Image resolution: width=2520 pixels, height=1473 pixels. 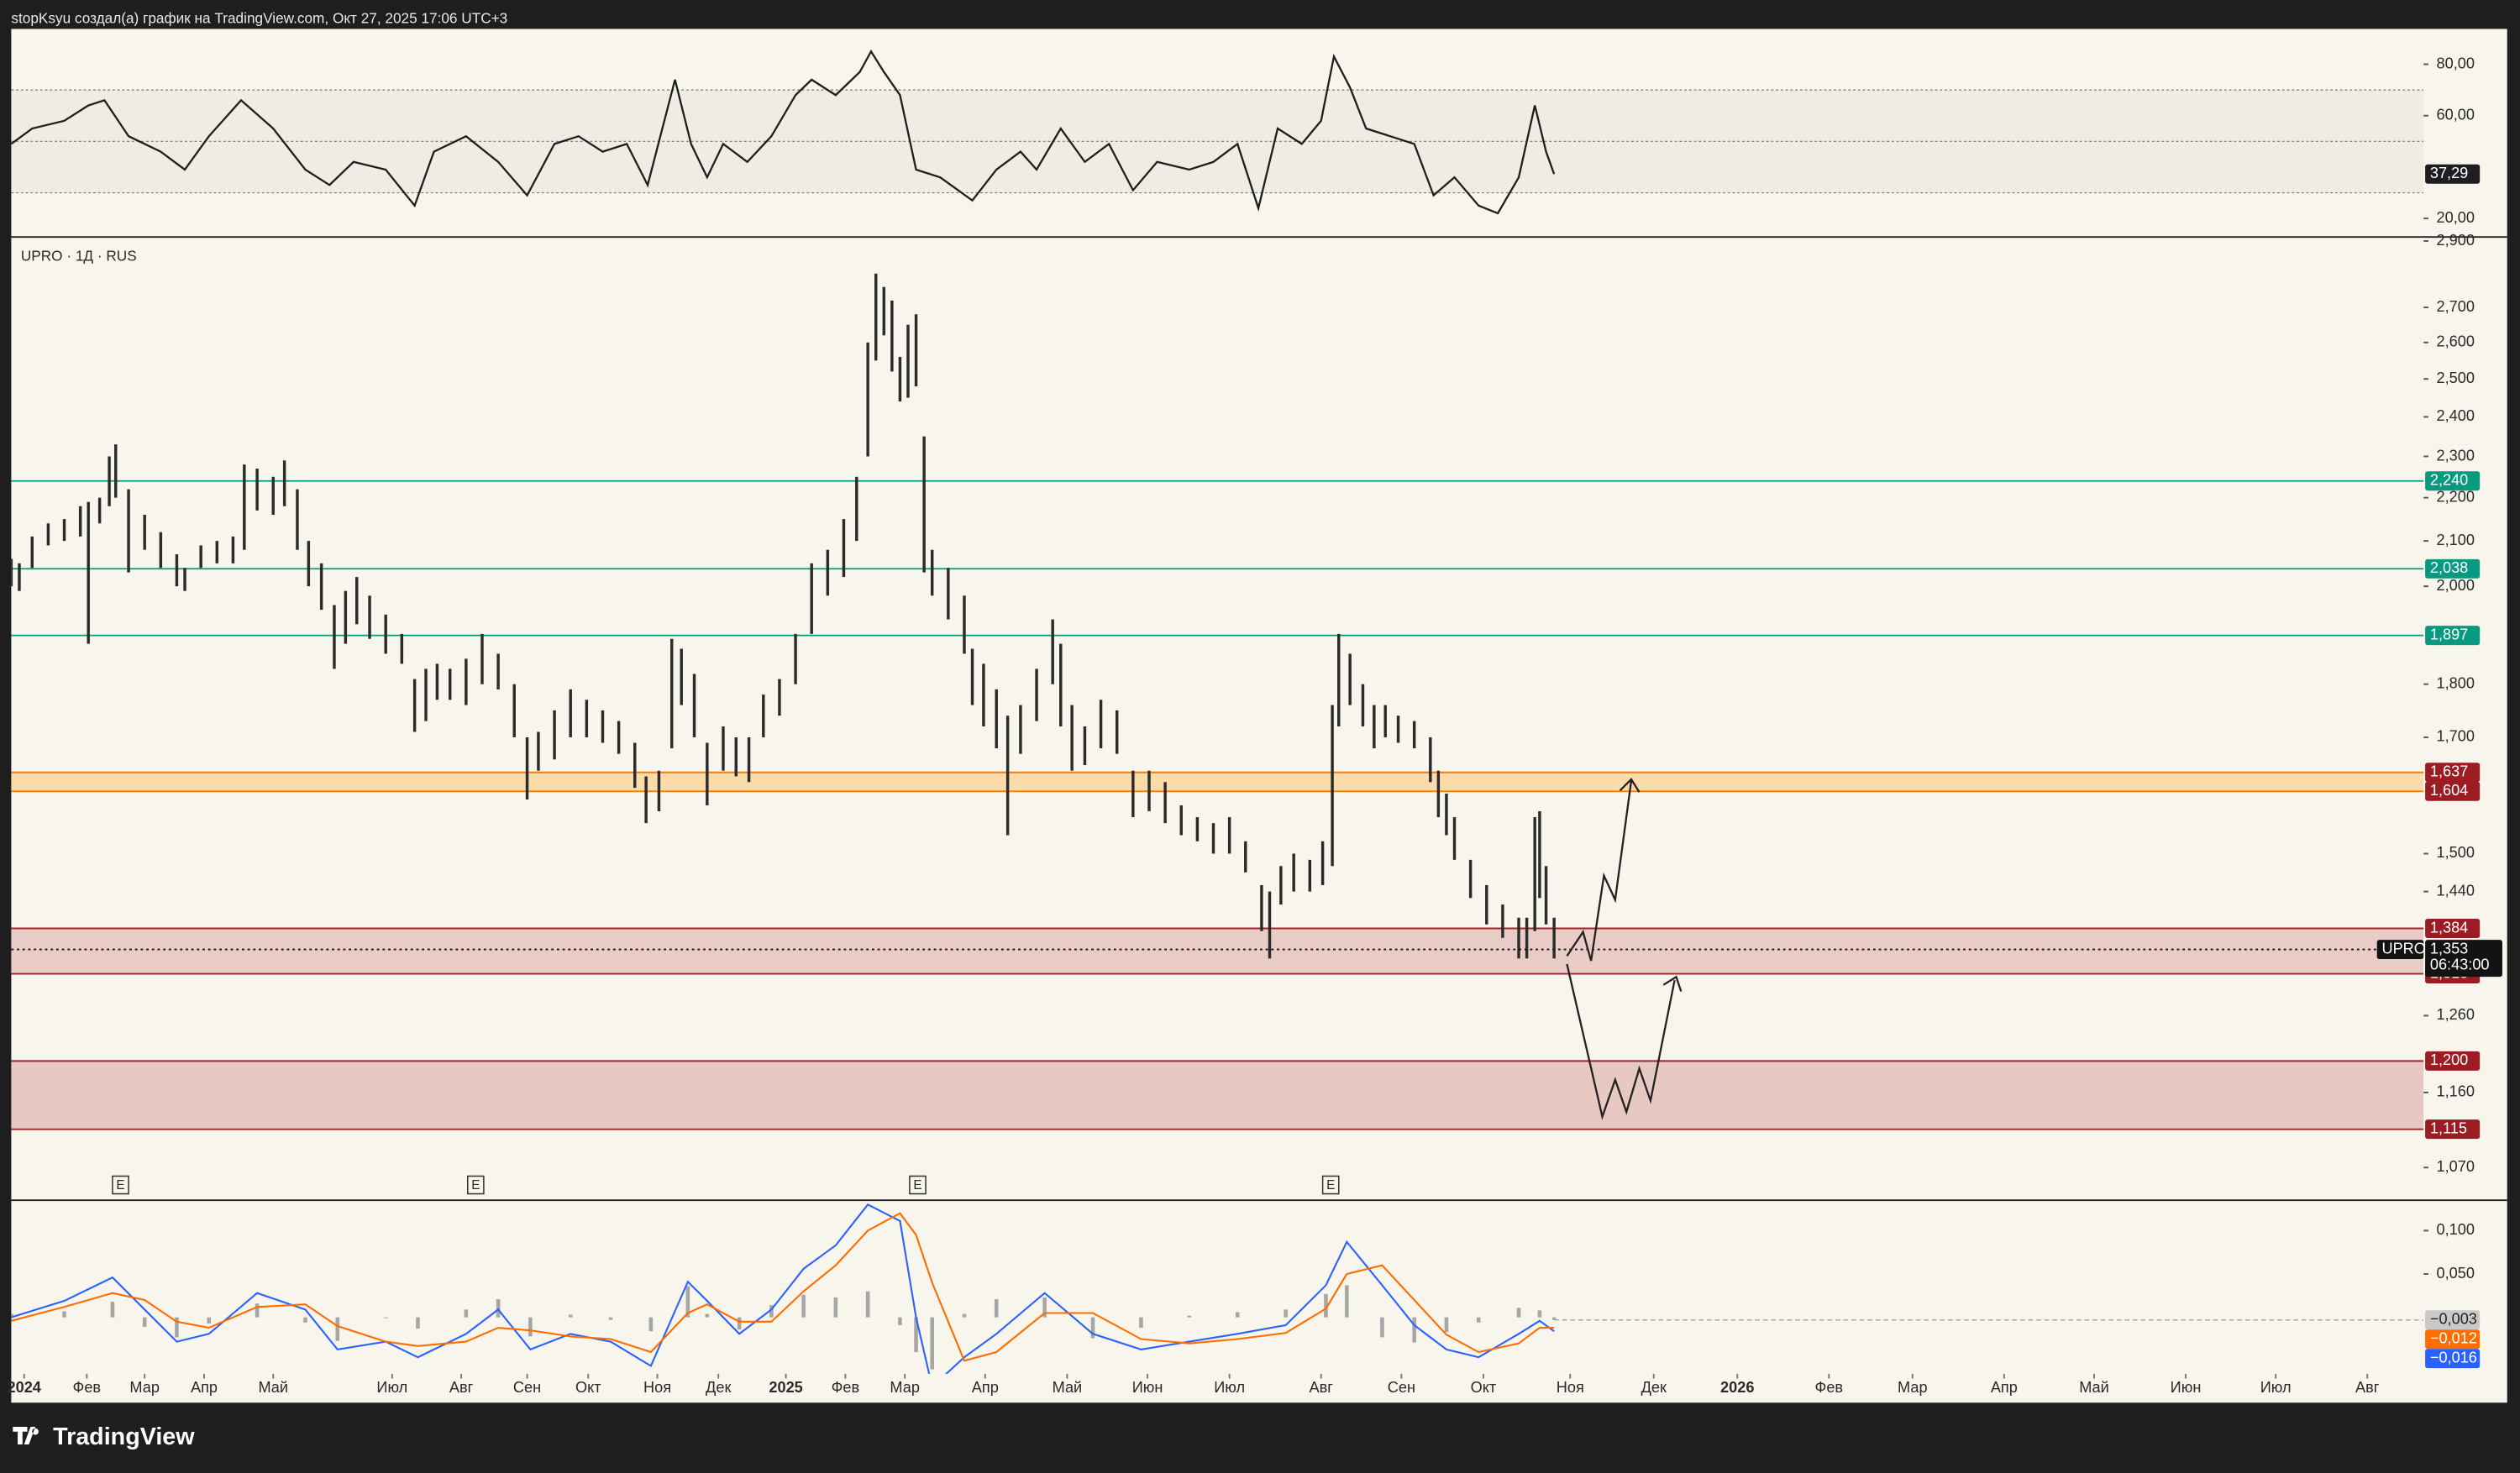 I want to click on level-label-bg, so click(x=2453, y=568).